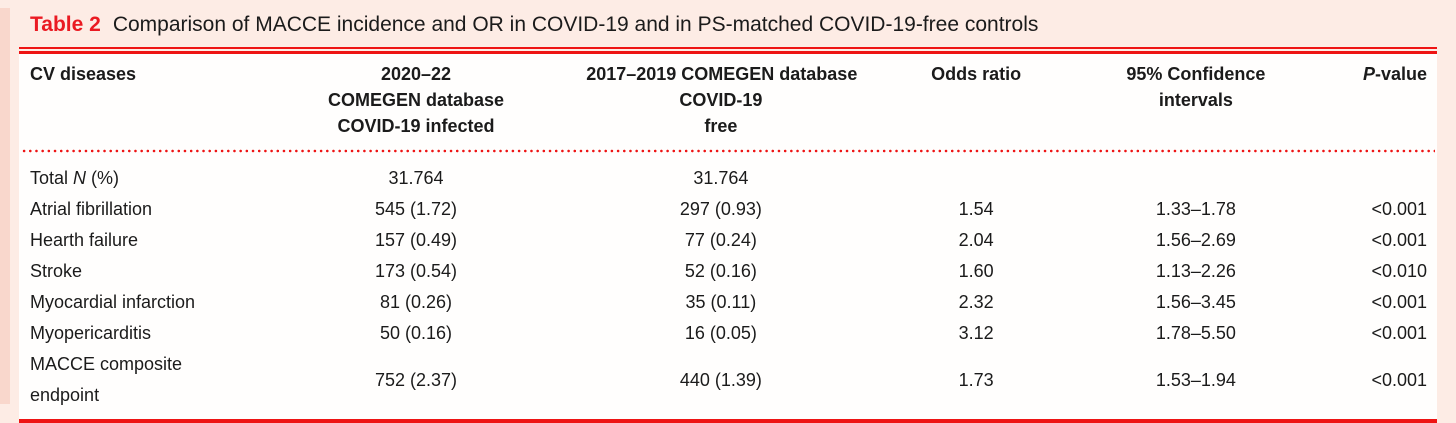 Image resolution: width=1456 pixels, height=423 pixels. I want to click on cell-odds-ratio: 2.04, so click(976, 240).